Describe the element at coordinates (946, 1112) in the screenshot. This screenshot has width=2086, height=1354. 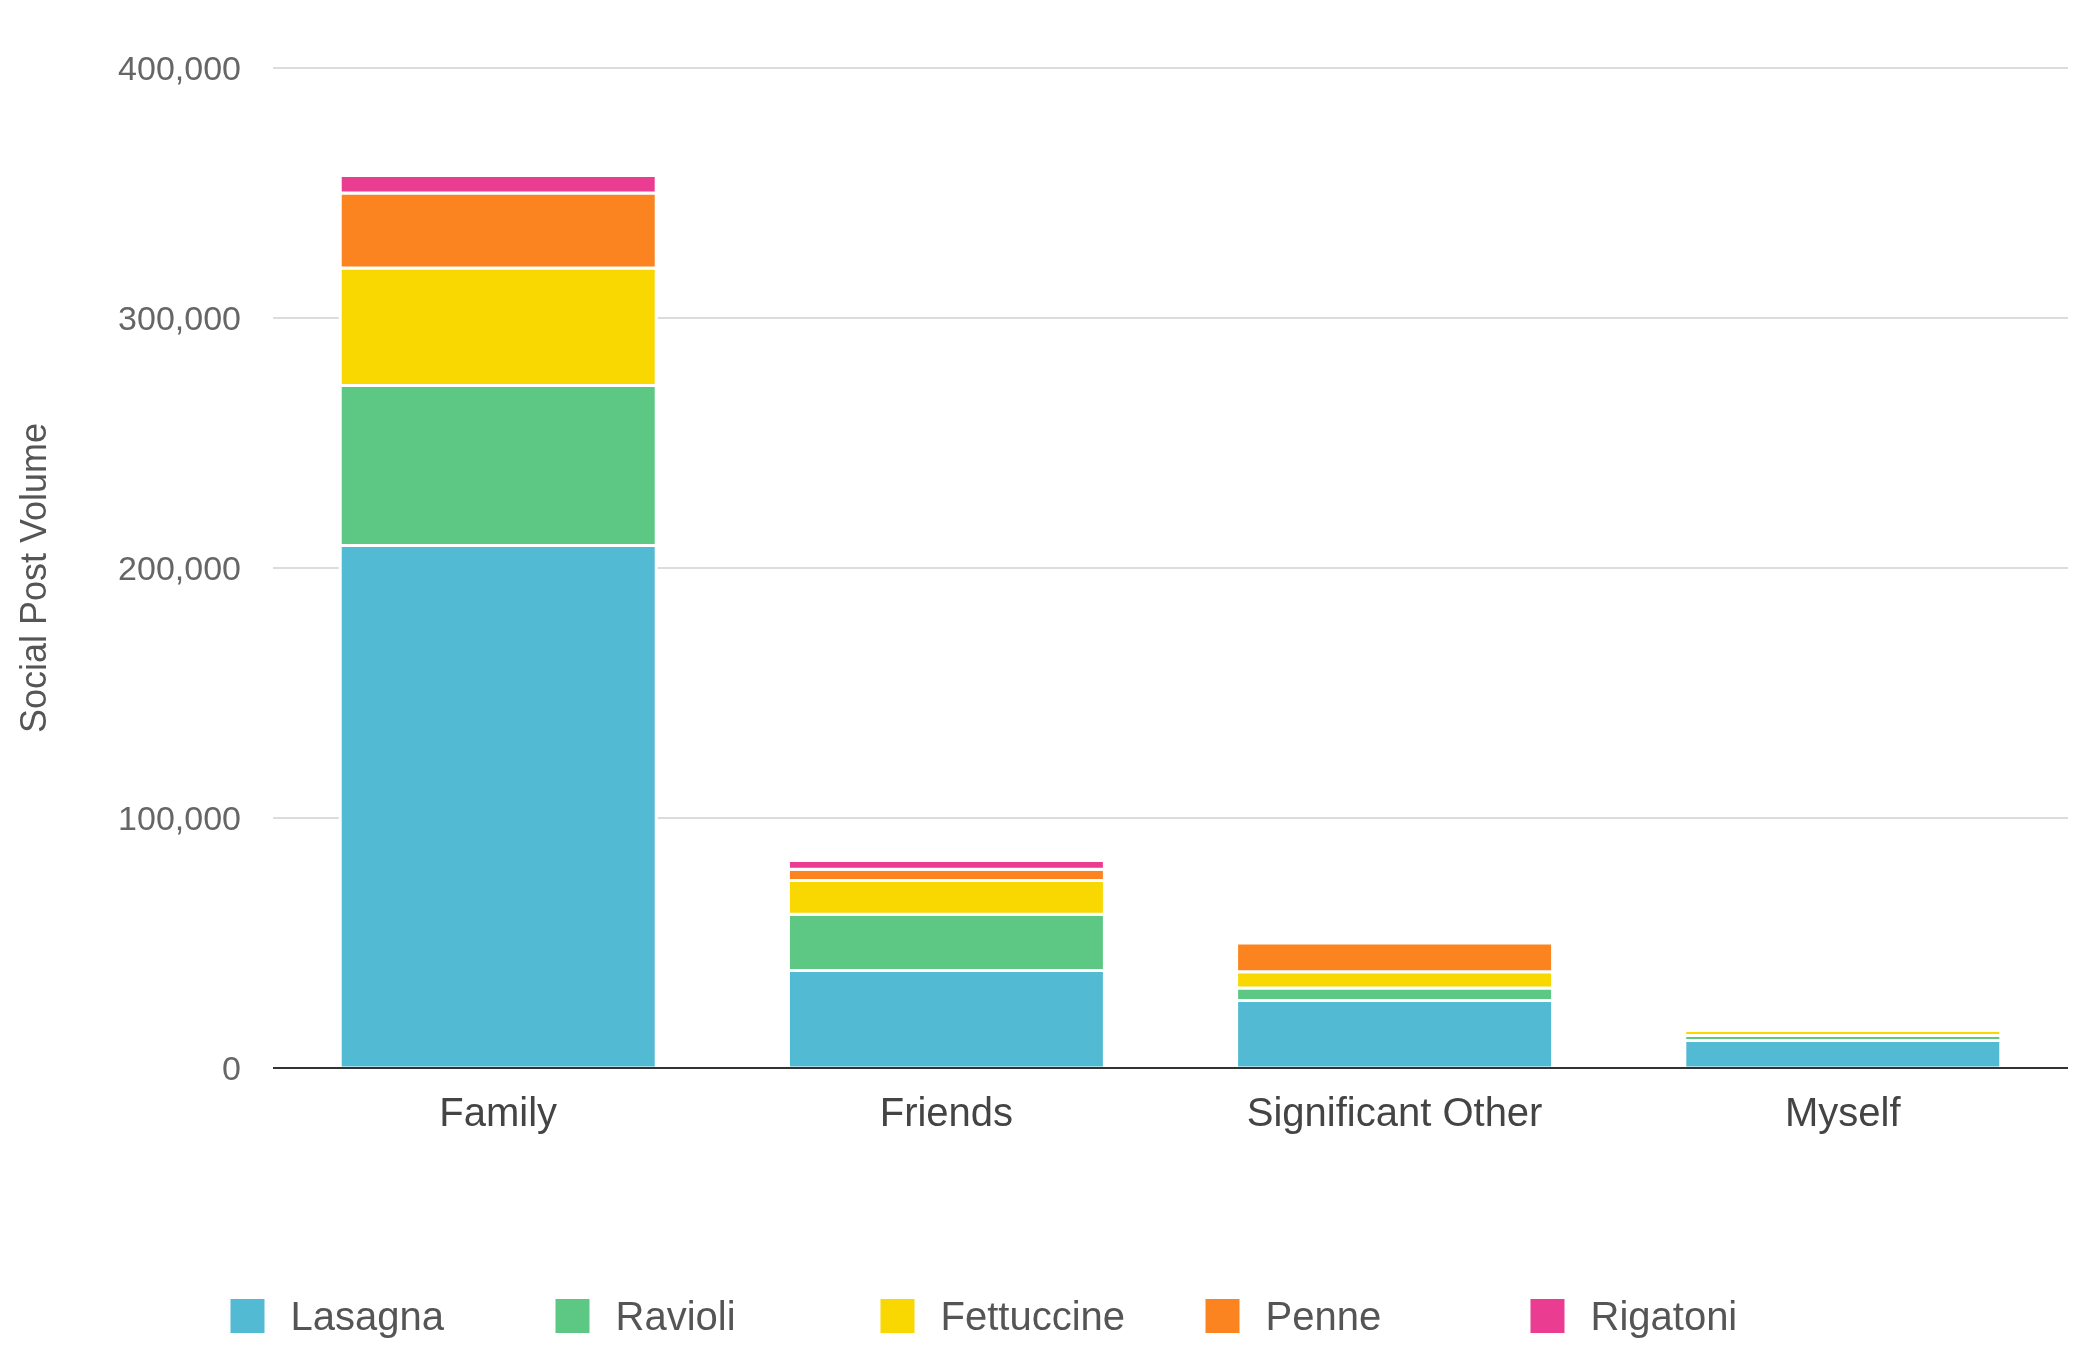
I see `x-tick-label: Friends` at that location.